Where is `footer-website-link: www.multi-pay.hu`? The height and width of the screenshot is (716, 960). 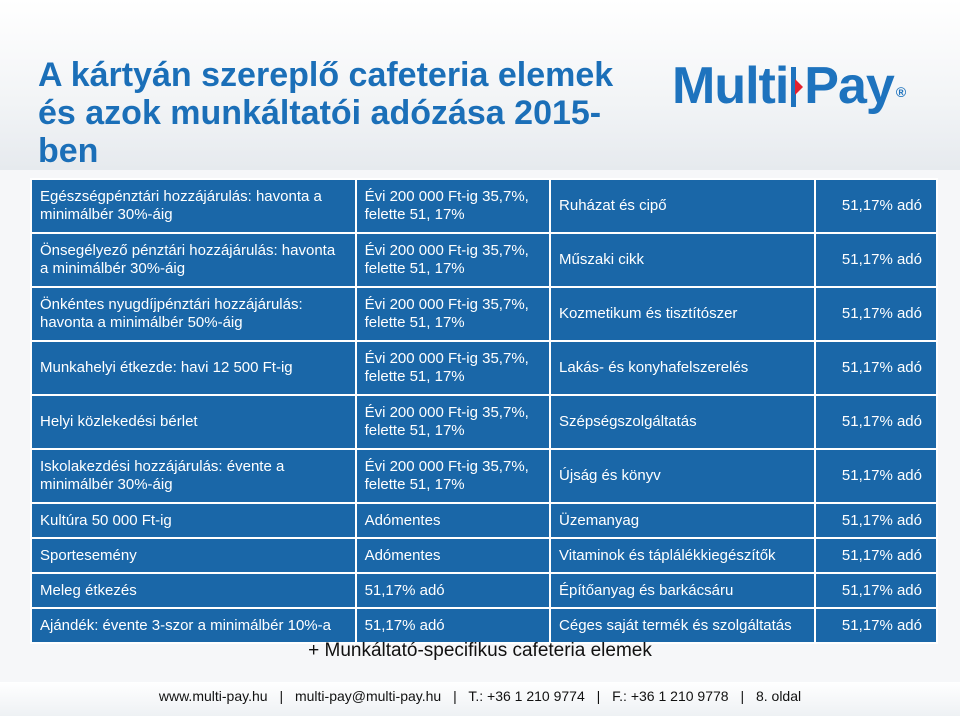 footer-website-link: www.multi-pay.hu is located at coordinates (213, 696).